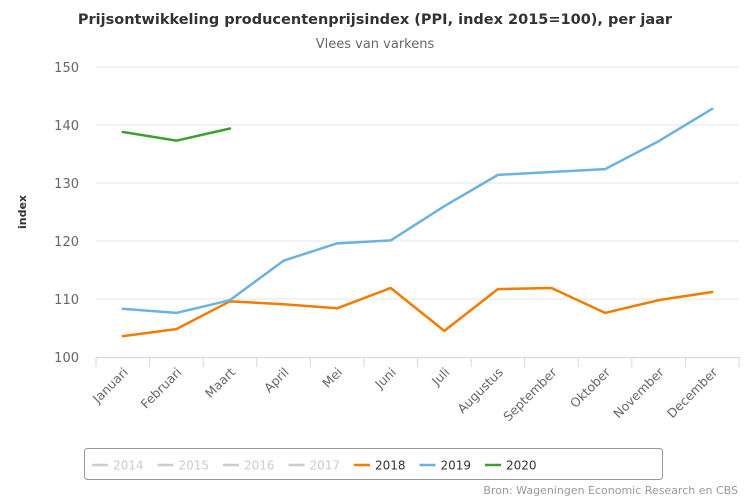 The height and width of the screenshot is (500, 750). What do you see at coordinates (692, 392) in the screenshot?
I see `x-tick-label: December` at bounding box center [692, 392].